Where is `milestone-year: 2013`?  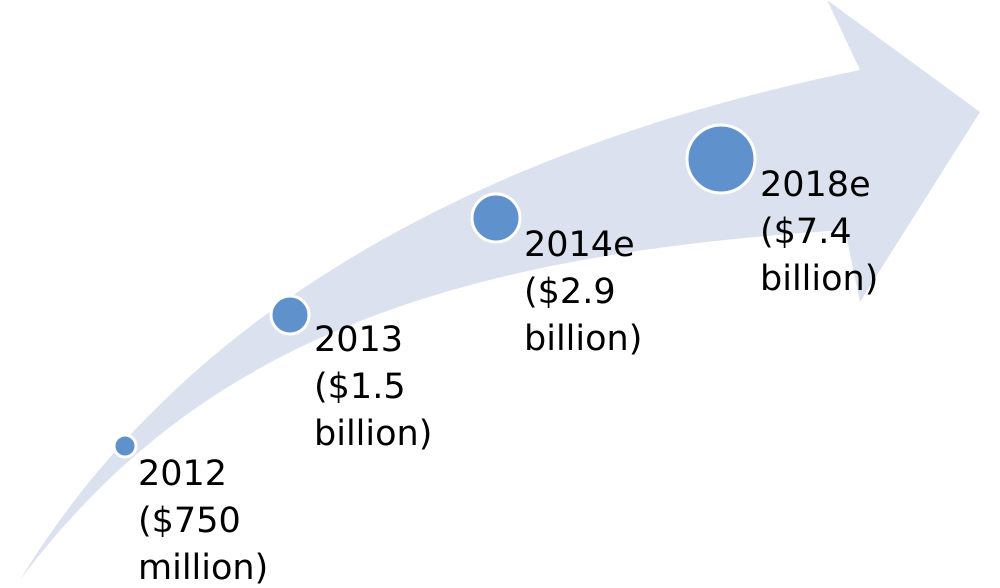
milestone-year: 2013 is located at coordinates (359, 340).